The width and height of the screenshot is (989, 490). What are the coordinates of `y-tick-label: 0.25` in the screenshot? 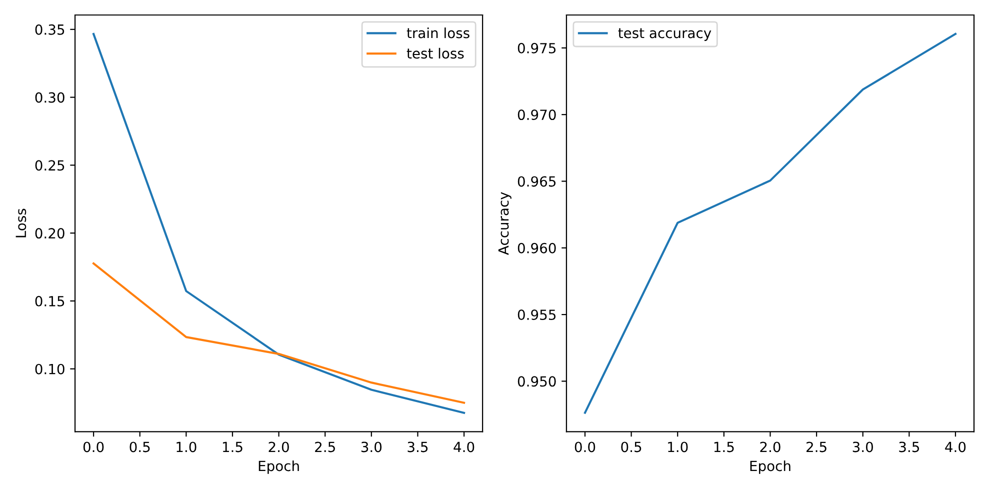 It's located at (49, 165).